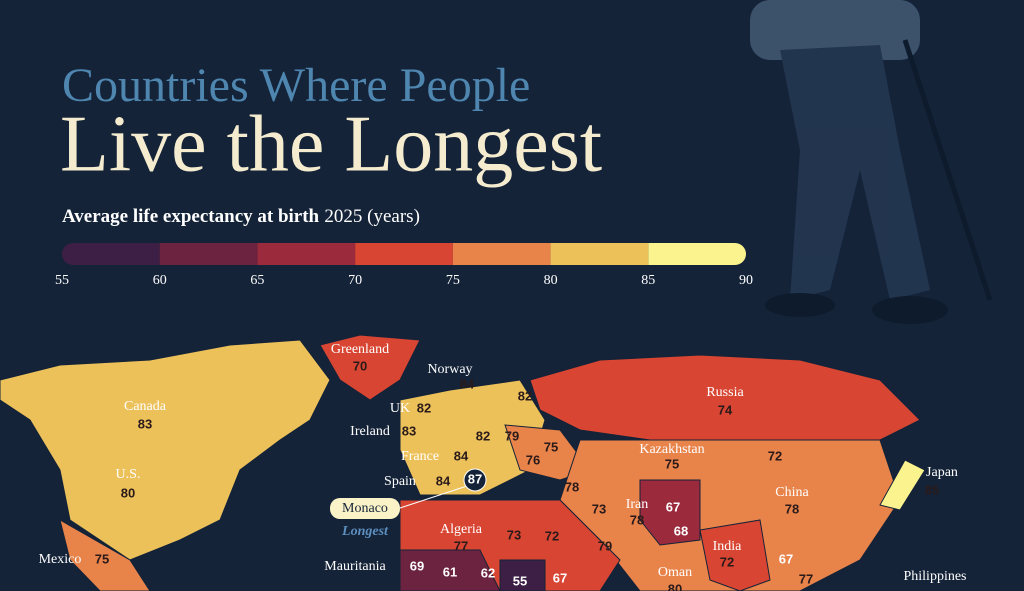 Image resolution: width=1024 pixels, height=591 pixels. I want to click on highlight-name: Monaco, so click(365, 508).